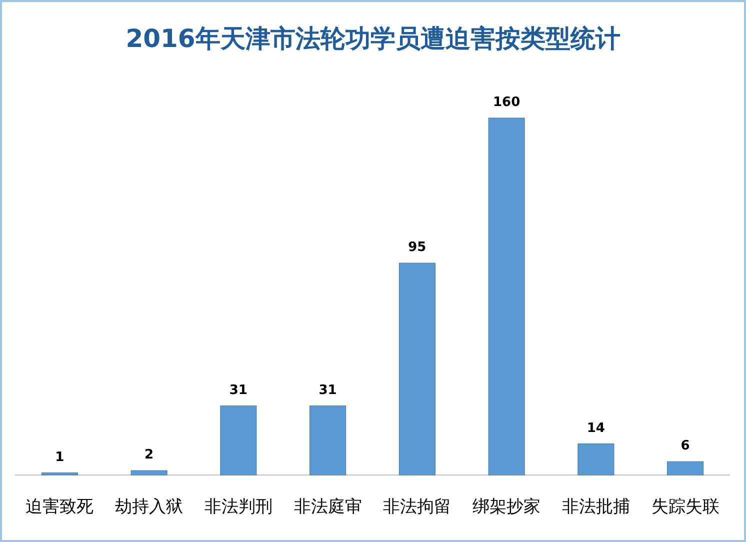 The width and height of the screenshot is (746, 542). Describe the element at coordinates (60, 507) in the screenshot. I see `x-tick-label: 迫害致死` at that location.